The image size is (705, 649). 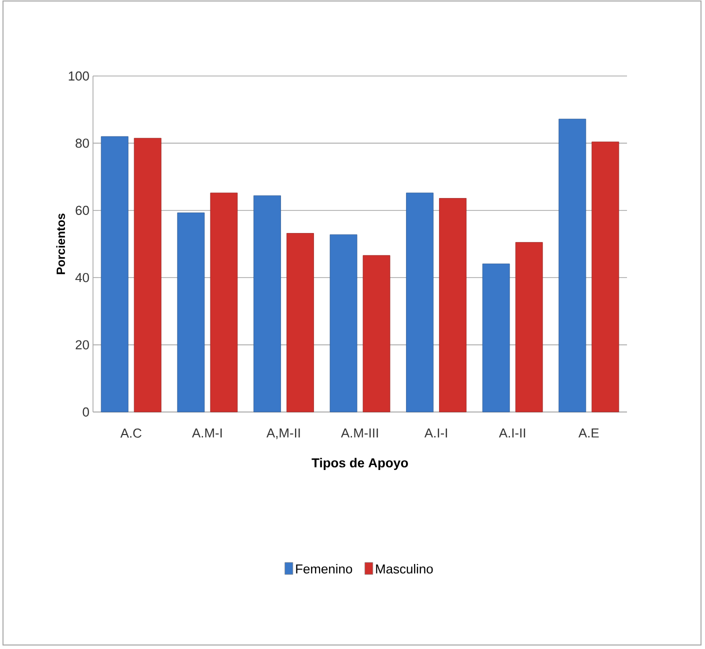 I want to click on x-tick-label: A.E, so click(x=588, y=433).